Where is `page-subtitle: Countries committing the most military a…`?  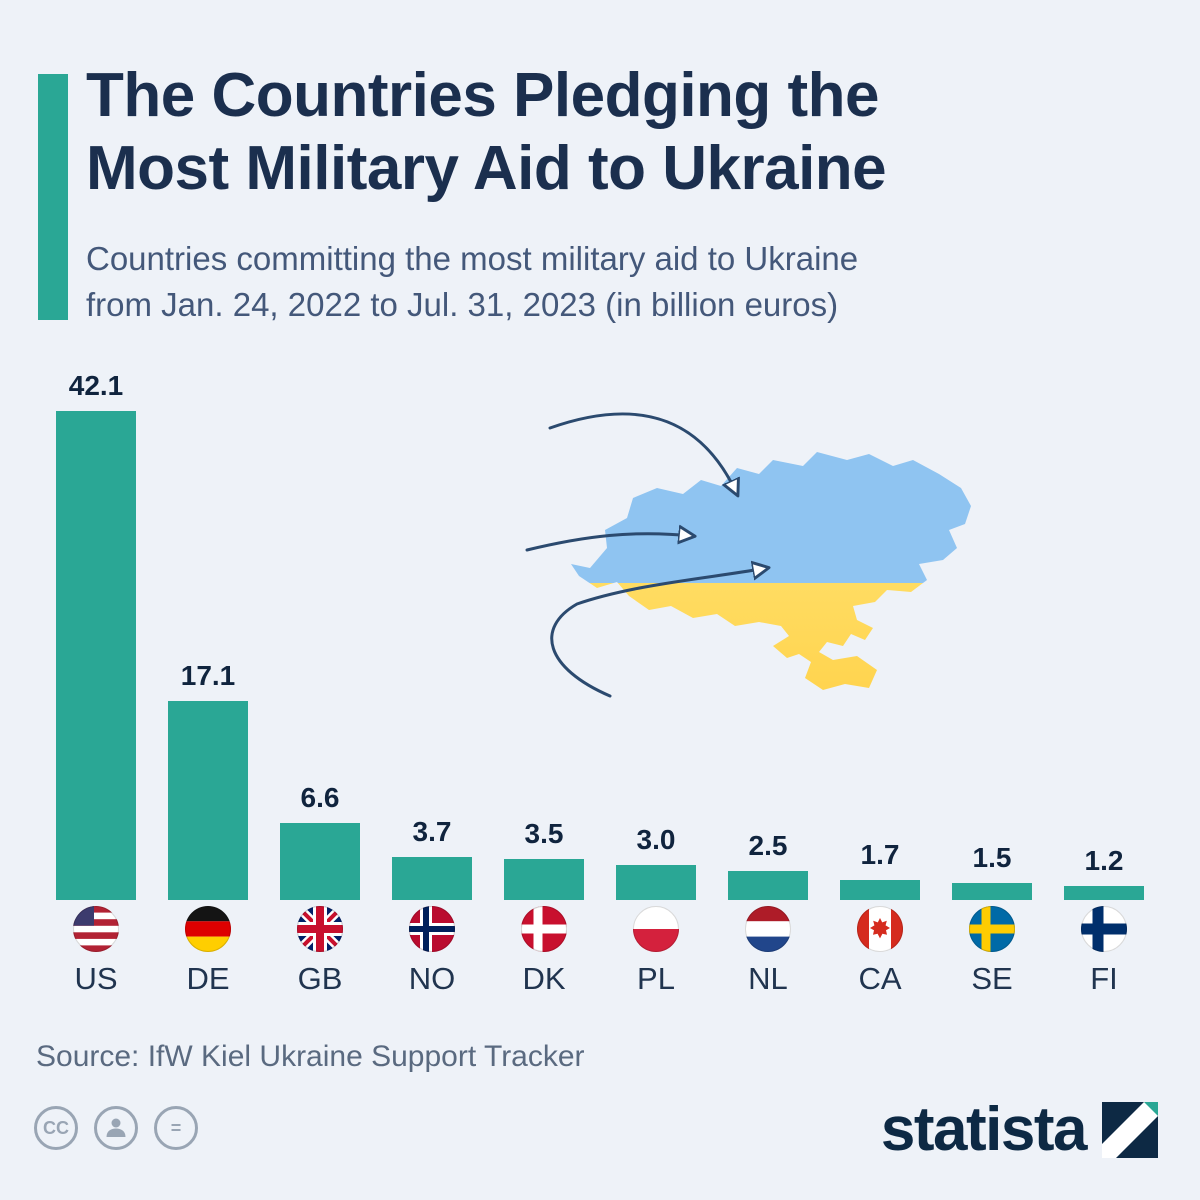 page-subtitle: Countries committing the most military a… is located at coordinates (472, 281).